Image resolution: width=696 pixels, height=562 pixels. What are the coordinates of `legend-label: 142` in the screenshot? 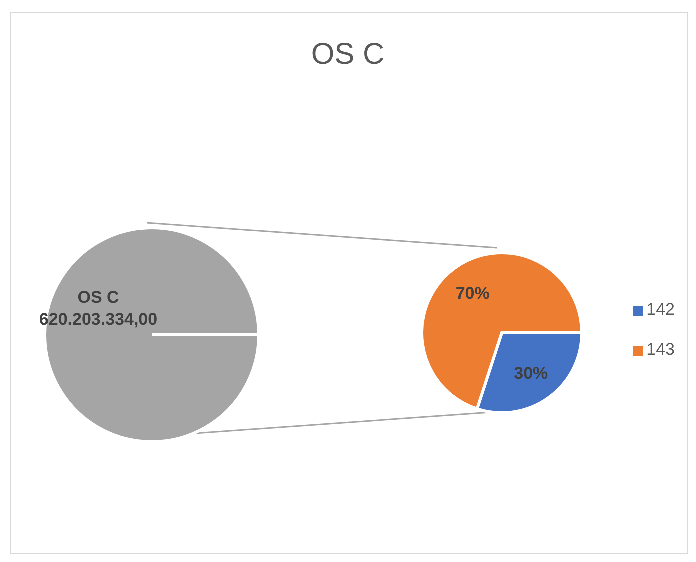 It's located at (660, 309).